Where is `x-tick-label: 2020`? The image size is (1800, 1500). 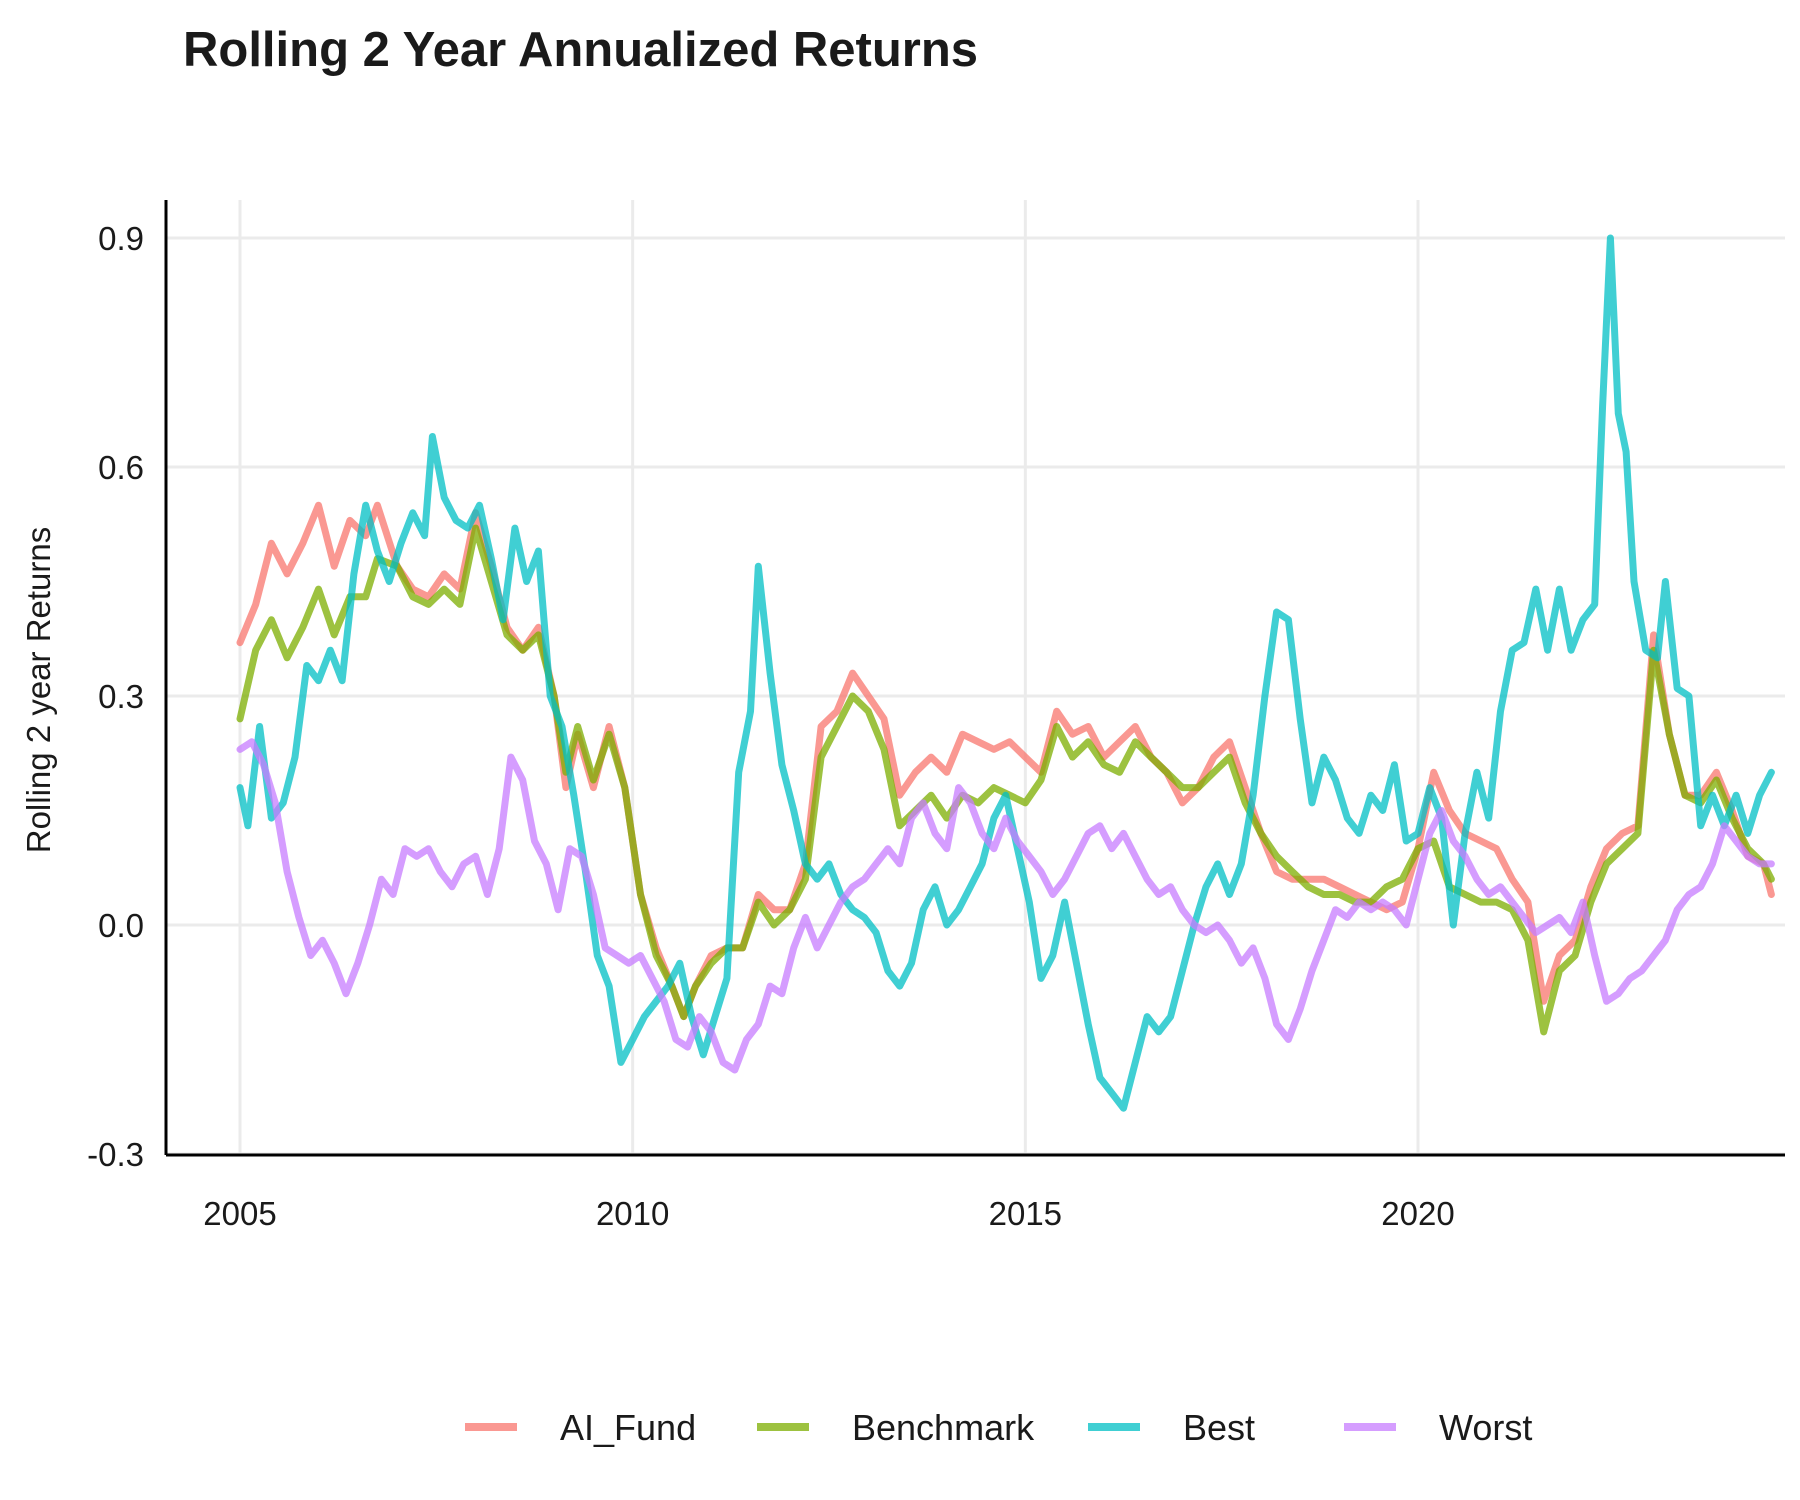 x-tick-label: 2020 is located at coordinates (1417, 1213).